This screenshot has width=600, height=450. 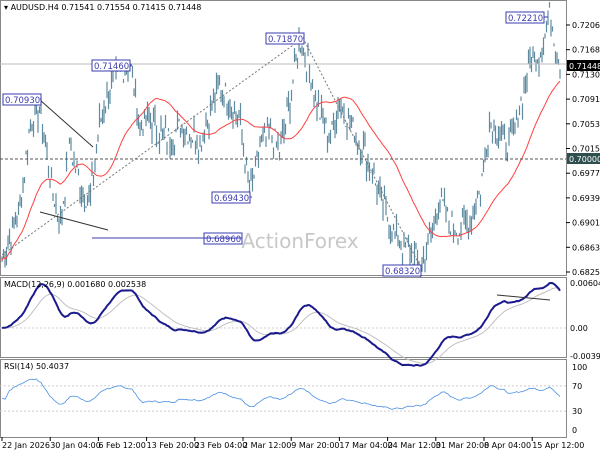 I want to click on x-tick-label: 22 Jan 2026, so click(x=26, y=445).